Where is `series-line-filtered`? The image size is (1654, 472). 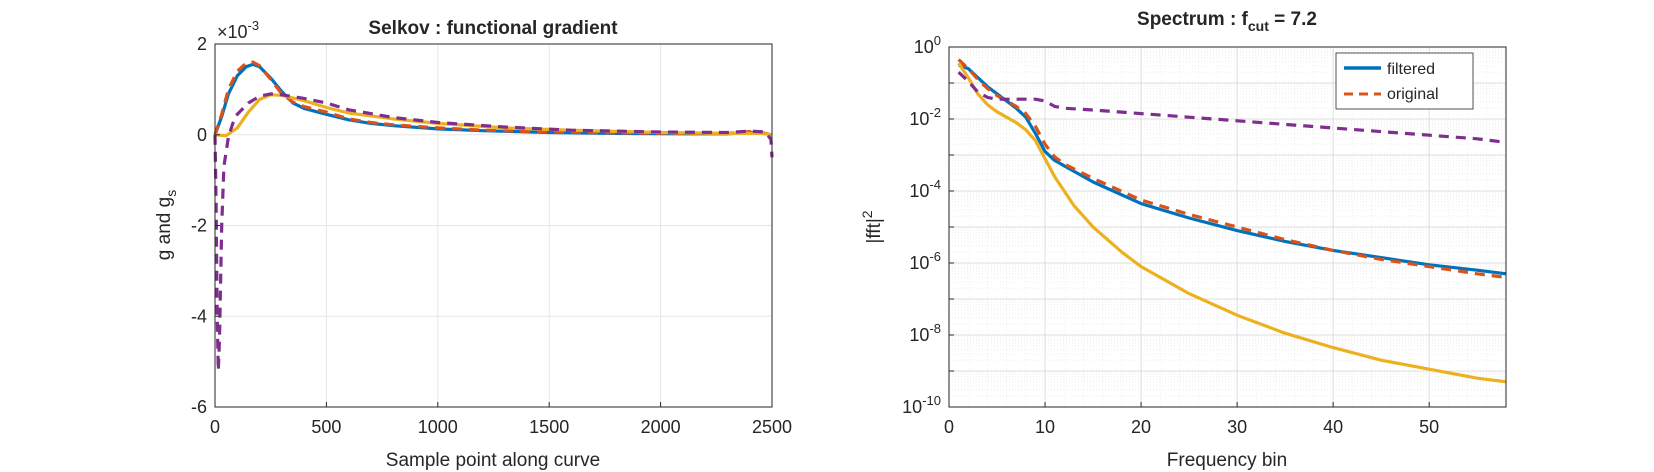 series-line-filtered is located at coordinates (1232, 169).